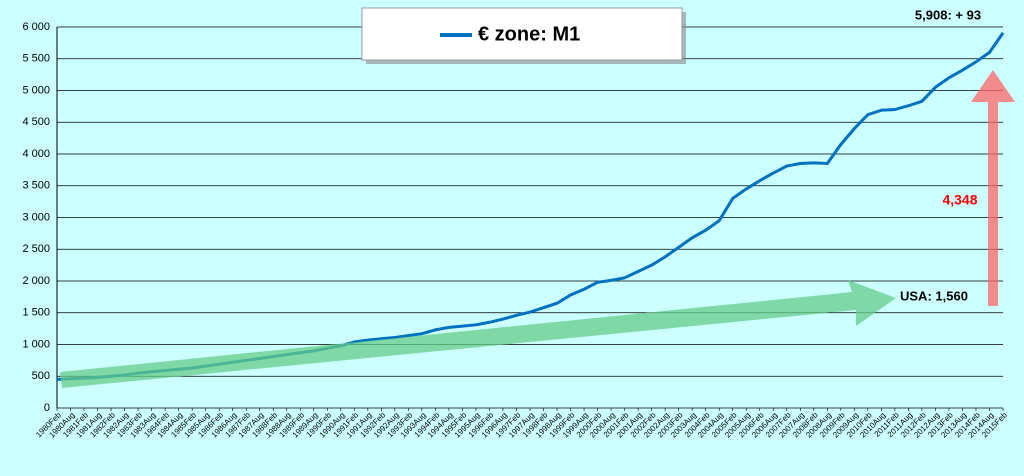  Describe the element at coordinates (529, 34) in the screenshot. I see `legend-label: € zone: M1` at that location.